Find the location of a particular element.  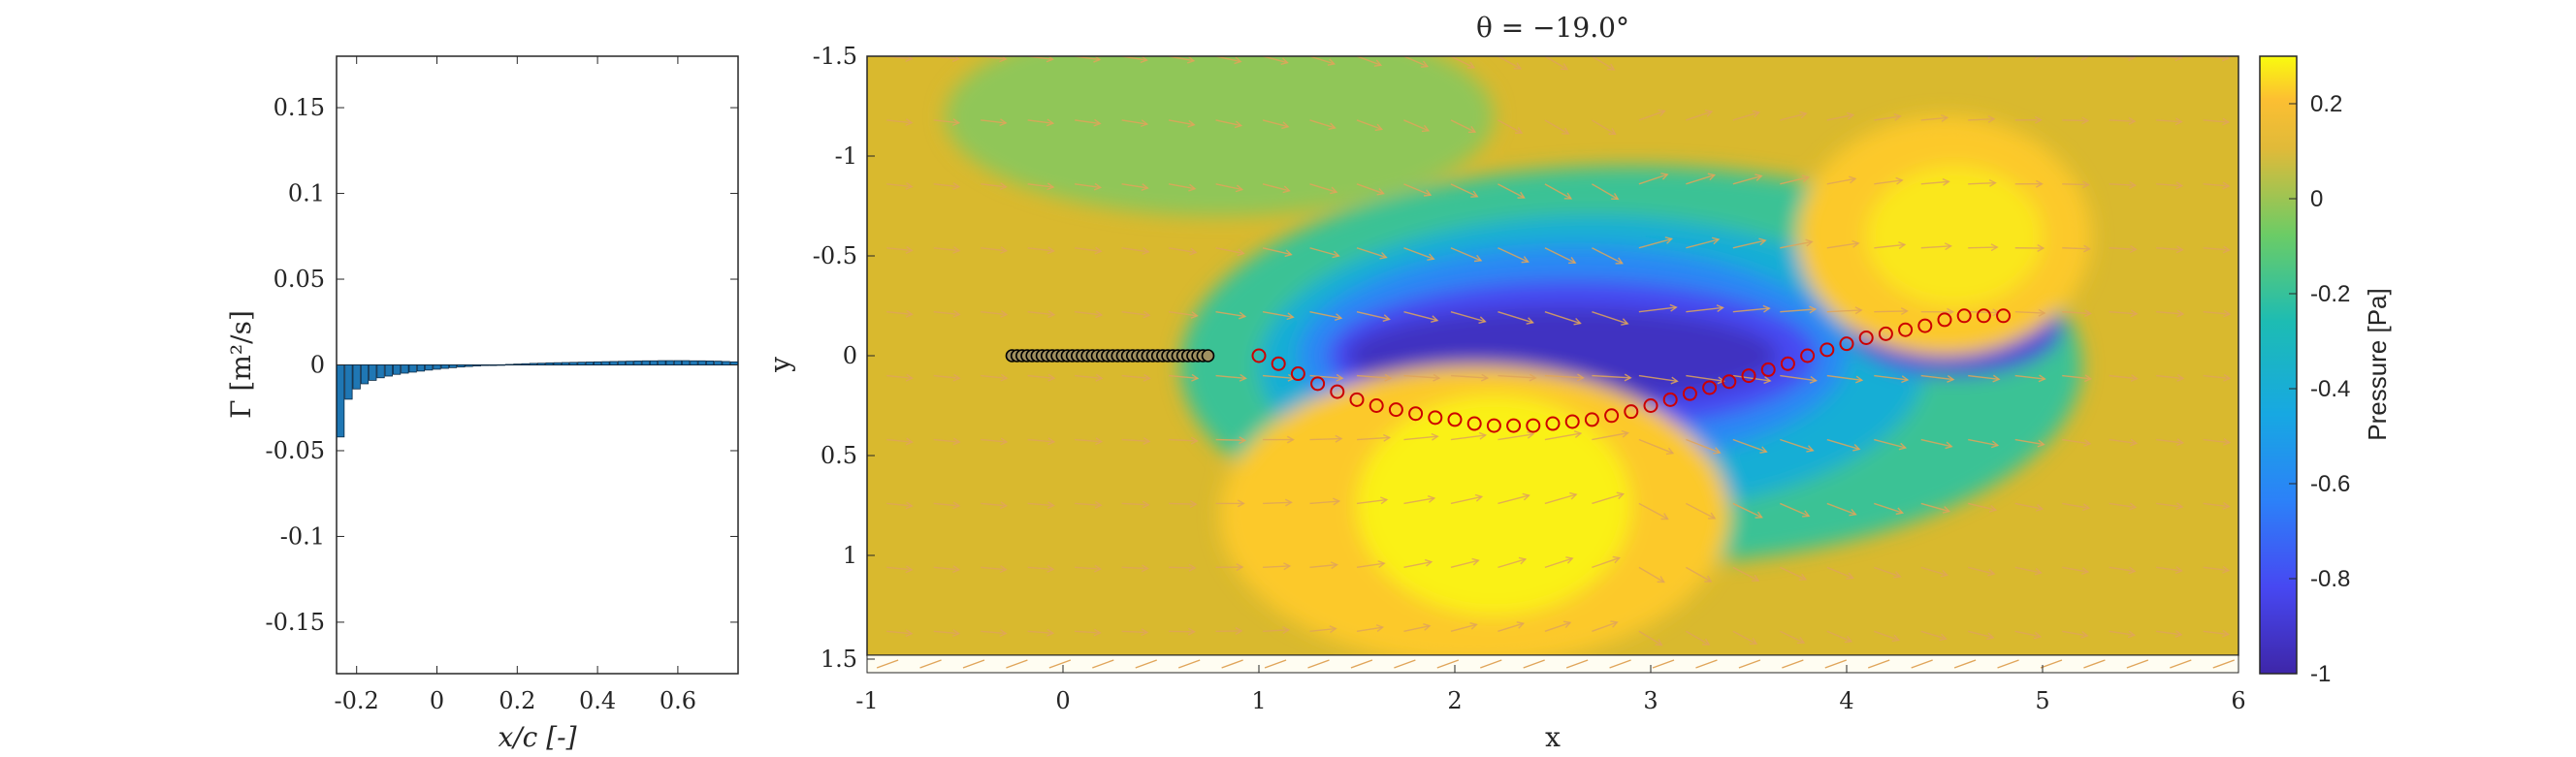

pressure-region is located at coordinates (1220, 136).